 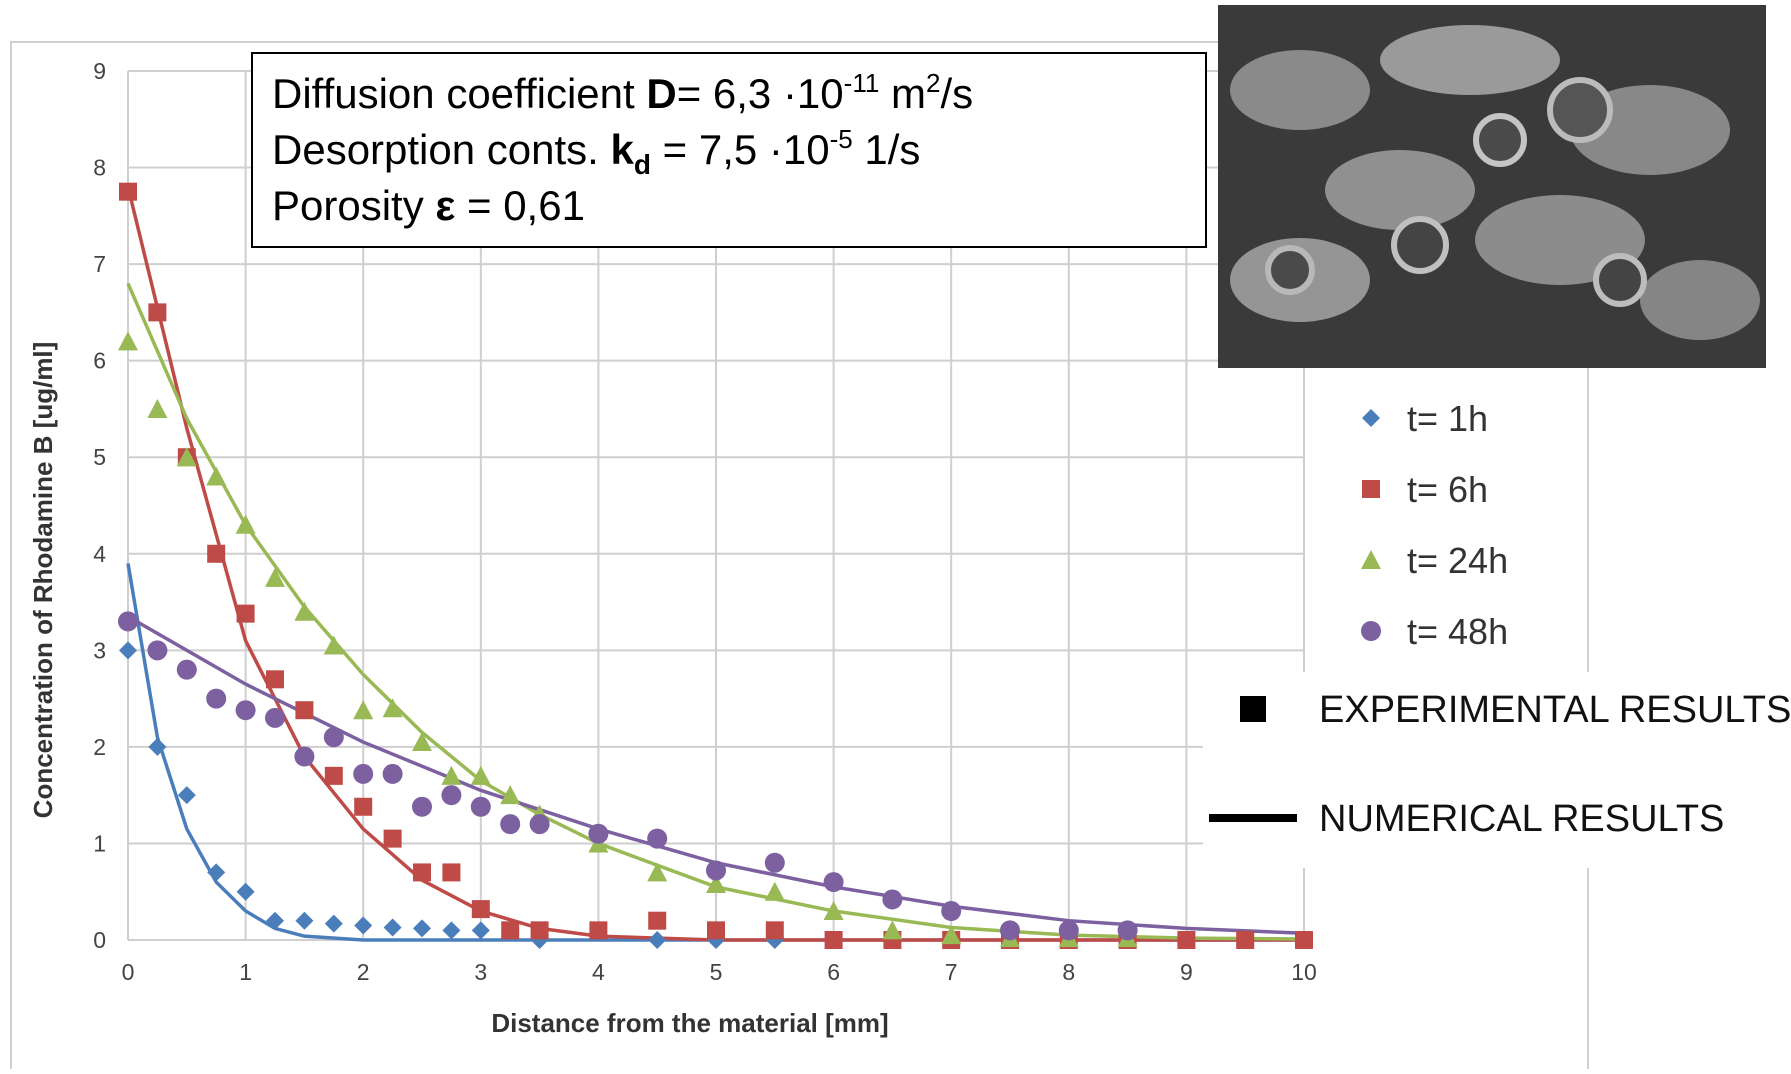 What do you see at coordinates (862, 83) in the screenshot?
I see `annotation-part: -11` at bounding box center [862, 83].